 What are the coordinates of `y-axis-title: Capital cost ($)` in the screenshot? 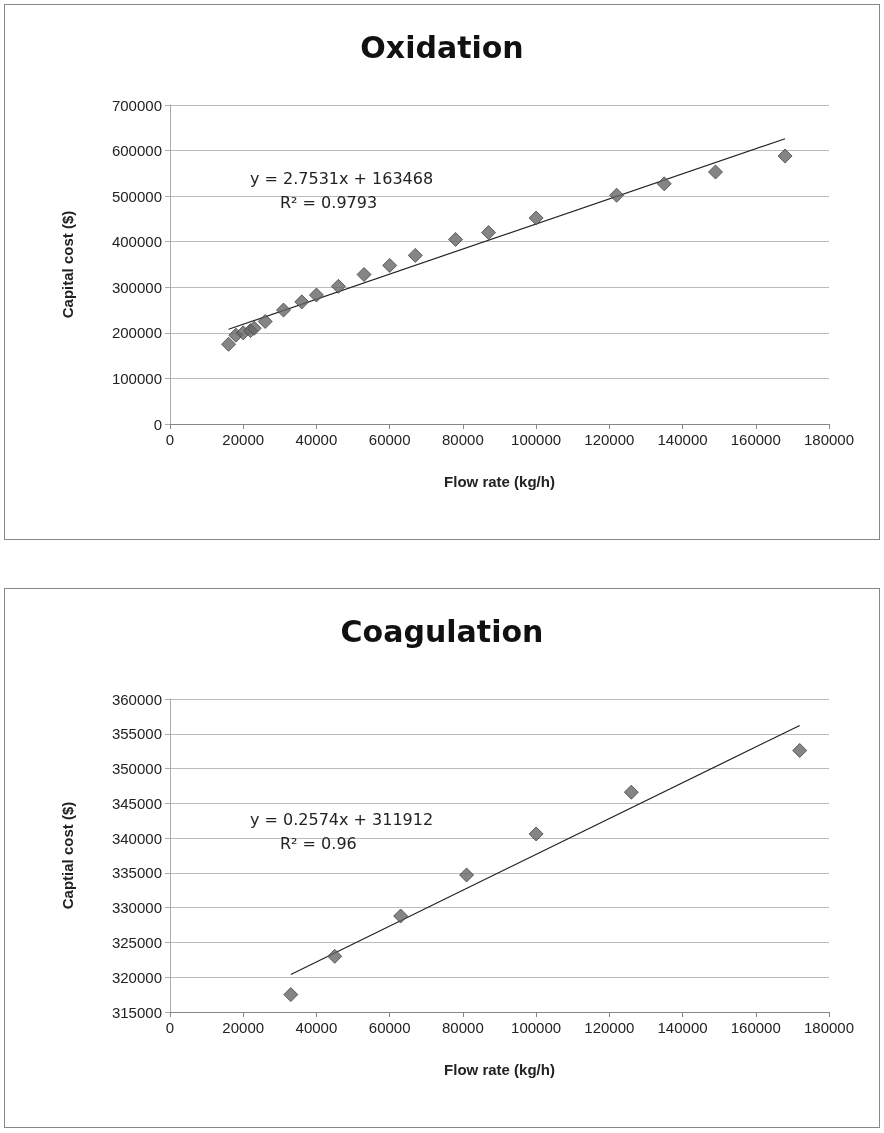 It's located at (67, 264).